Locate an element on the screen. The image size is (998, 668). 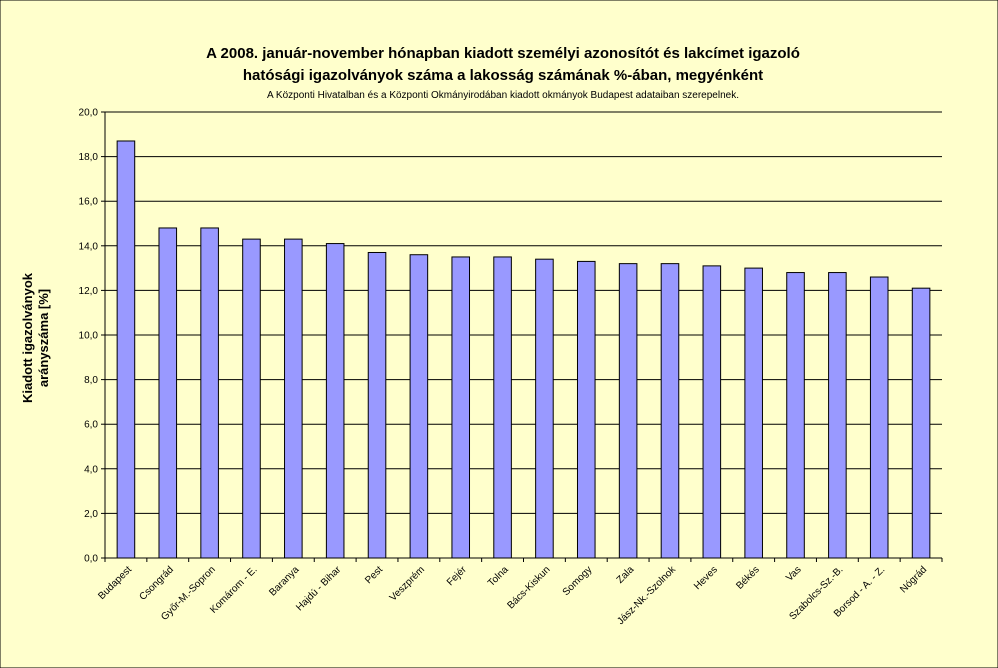
y-tick-label: 20,0 is located at coordinates (89, 113).